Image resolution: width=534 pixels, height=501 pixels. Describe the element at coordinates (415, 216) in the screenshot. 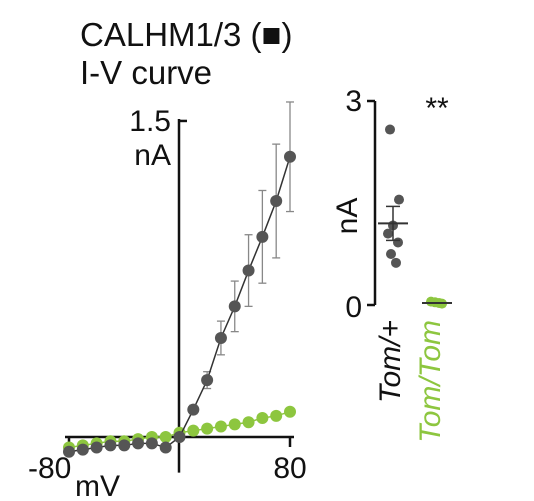

I see `scatter-data-marks` at that location.